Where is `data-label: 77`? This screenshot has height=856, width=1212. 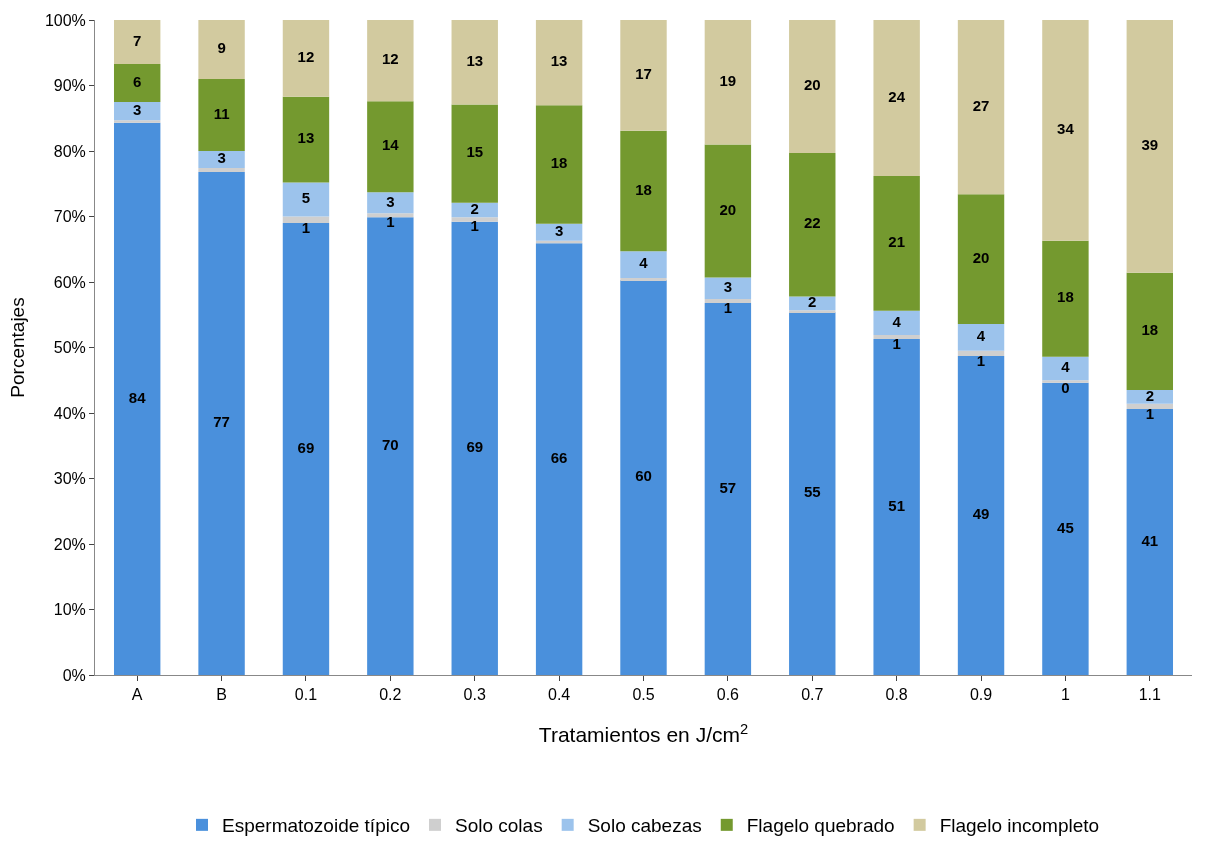
data-label: 77 is located at coordinates (221, 422).